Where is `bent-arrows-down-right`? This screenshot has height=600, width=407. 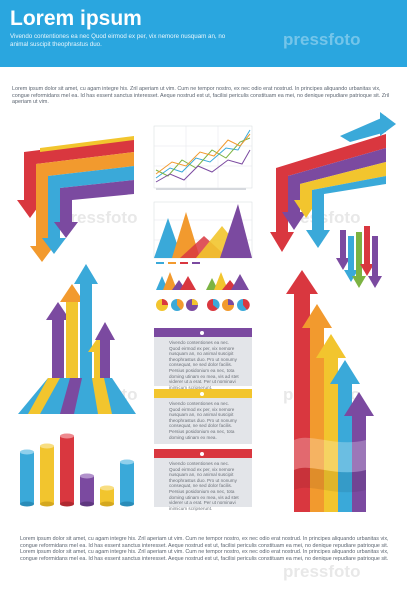
bent-arrows-down-right is located at coordinates (333, 182).